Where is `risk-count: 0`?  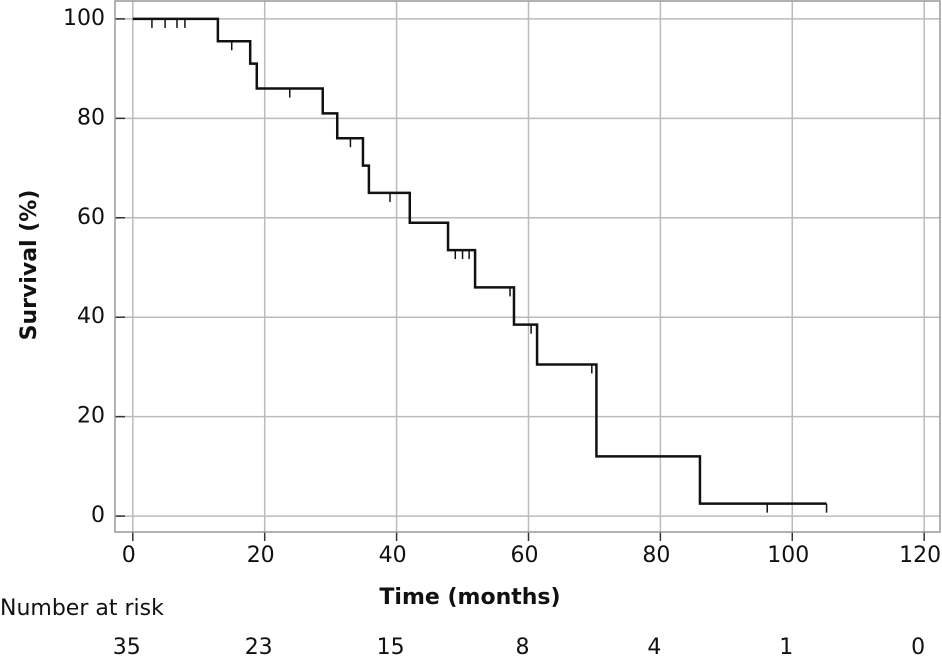 risk-count: 0 is located at coordinates (918, 647).